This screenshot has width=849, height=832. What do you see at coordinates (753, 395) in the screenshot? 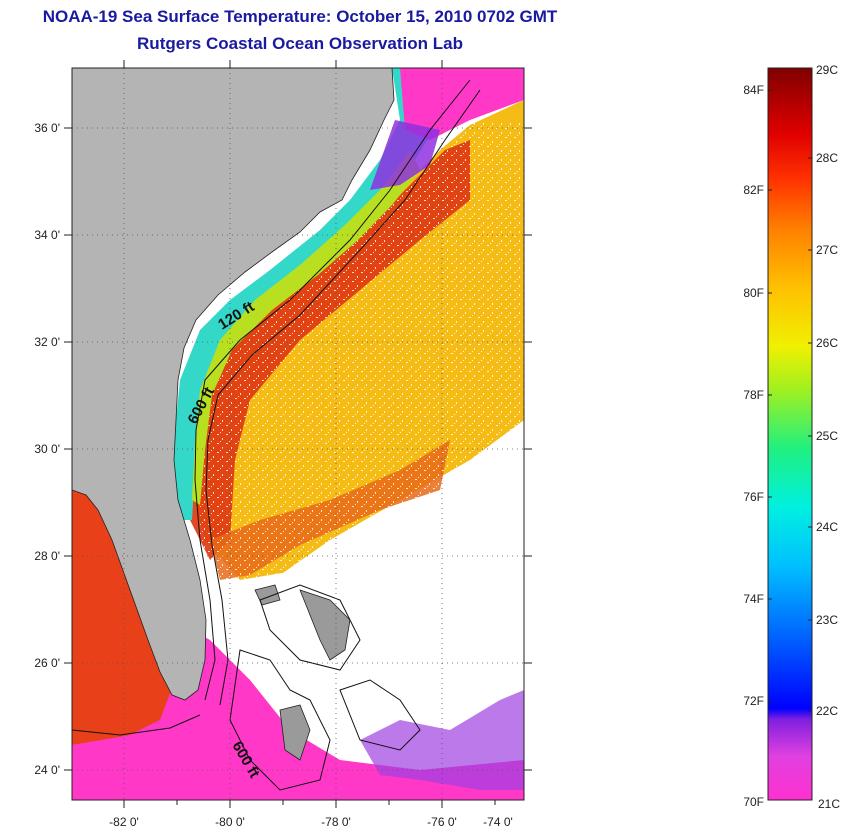
I see `colorbar-f-label: 78F` at bounding box center [753, 395].